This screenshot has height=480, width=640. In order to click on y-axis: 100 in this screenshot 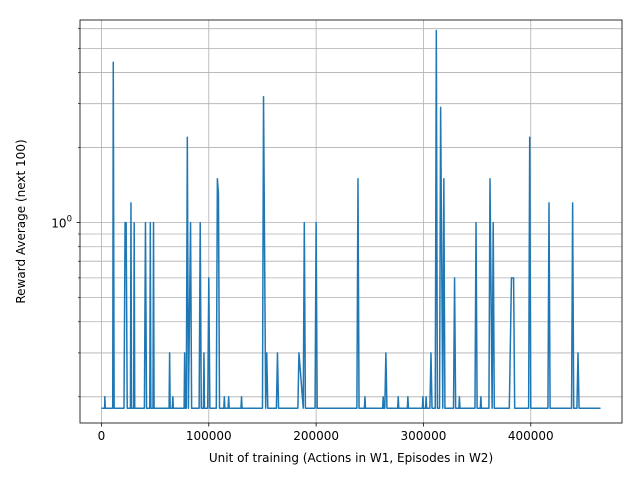, I will do `click(65, 213)`.